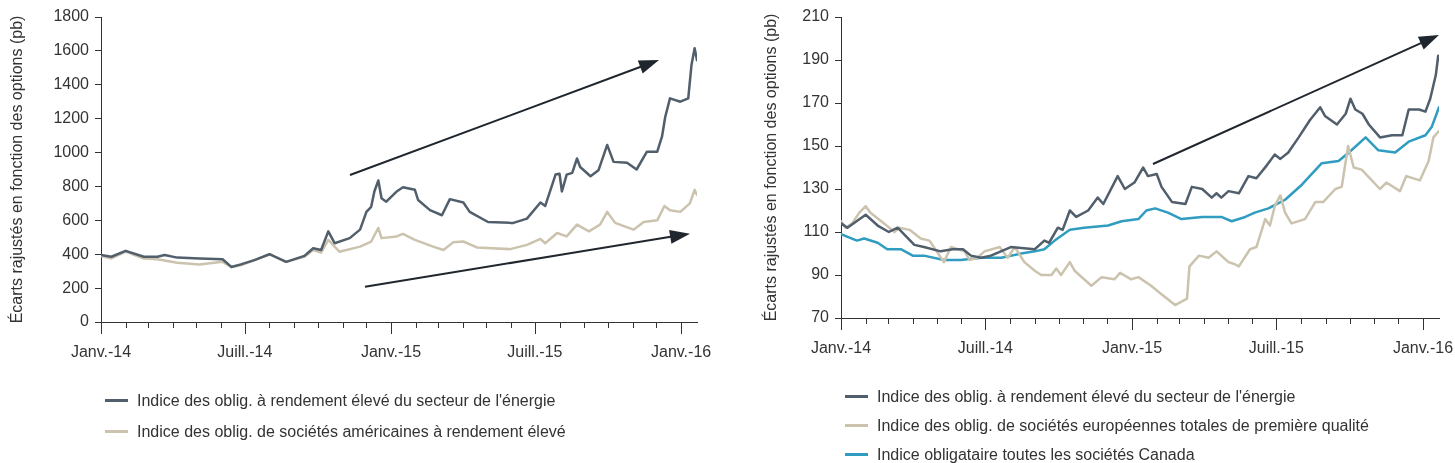 The image size is (1455, 463). What do you see at coordinates (816, 231) in the screenshot?
I see `y-tick-label: 110` at bounding box center [816, 231].